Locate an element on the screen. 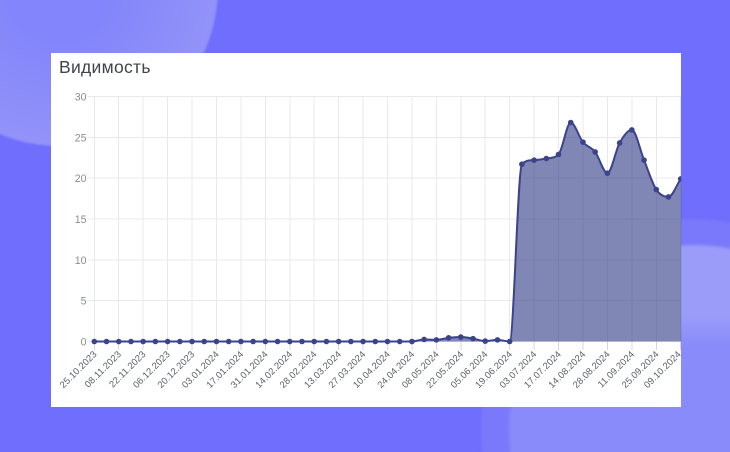 This screenshot has width=730, height=452. svg-text: 30 is located at coordinates (81, 97).